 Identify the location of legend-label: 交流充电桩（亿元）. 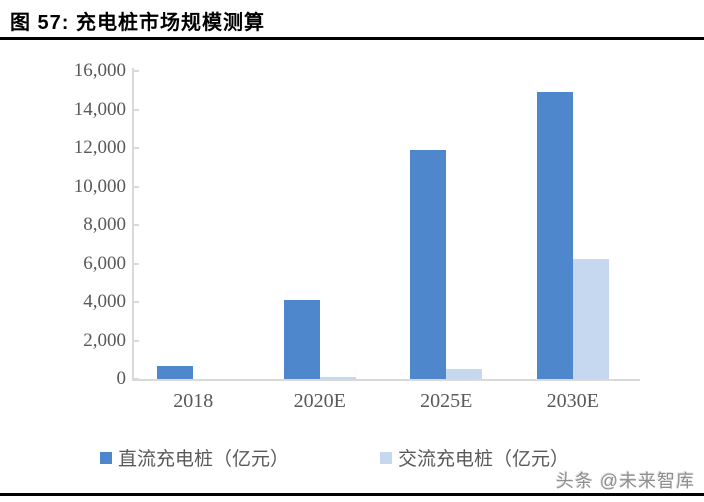
(484, 459).